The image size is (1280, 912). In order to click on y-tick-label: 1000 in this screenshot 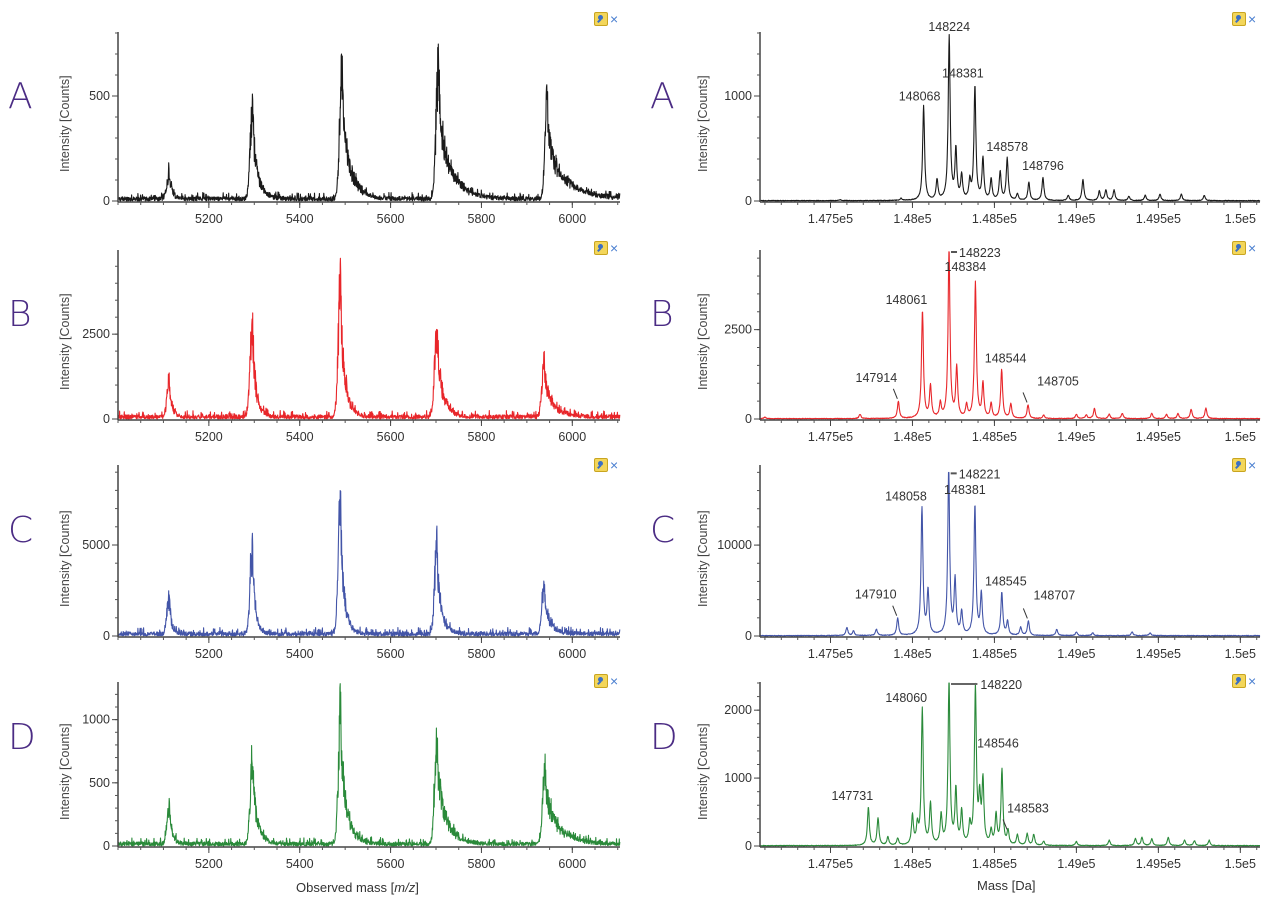, I will do `click(96, 720)`.